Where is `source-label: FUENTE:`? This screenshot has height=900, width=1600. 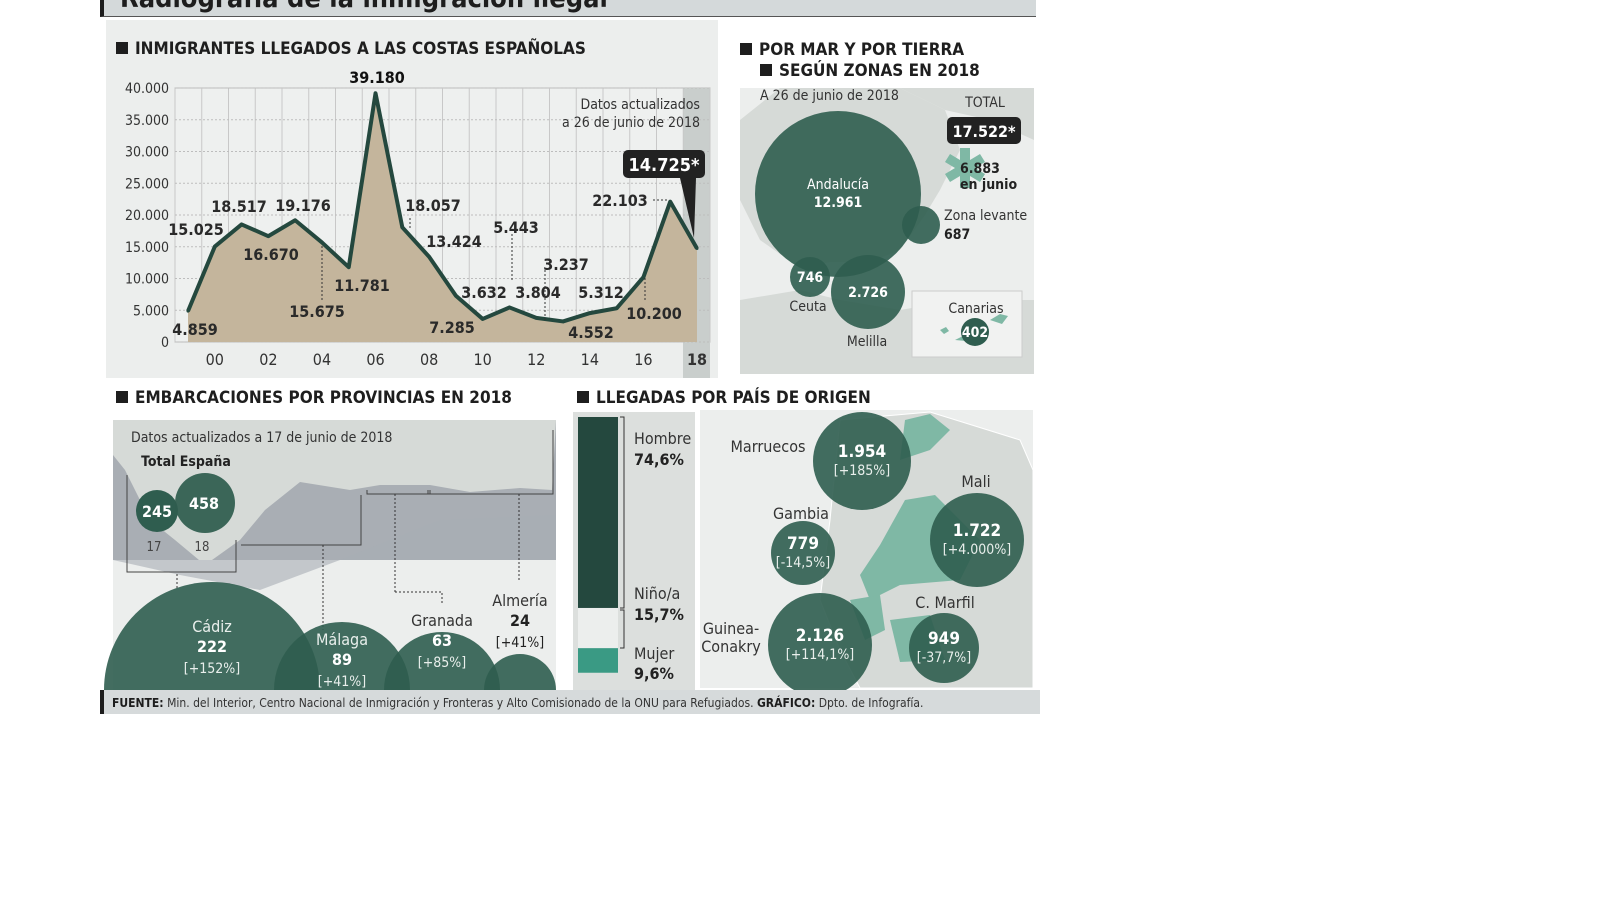 source-label: FUENTE: is located at coordinates (138, 703).